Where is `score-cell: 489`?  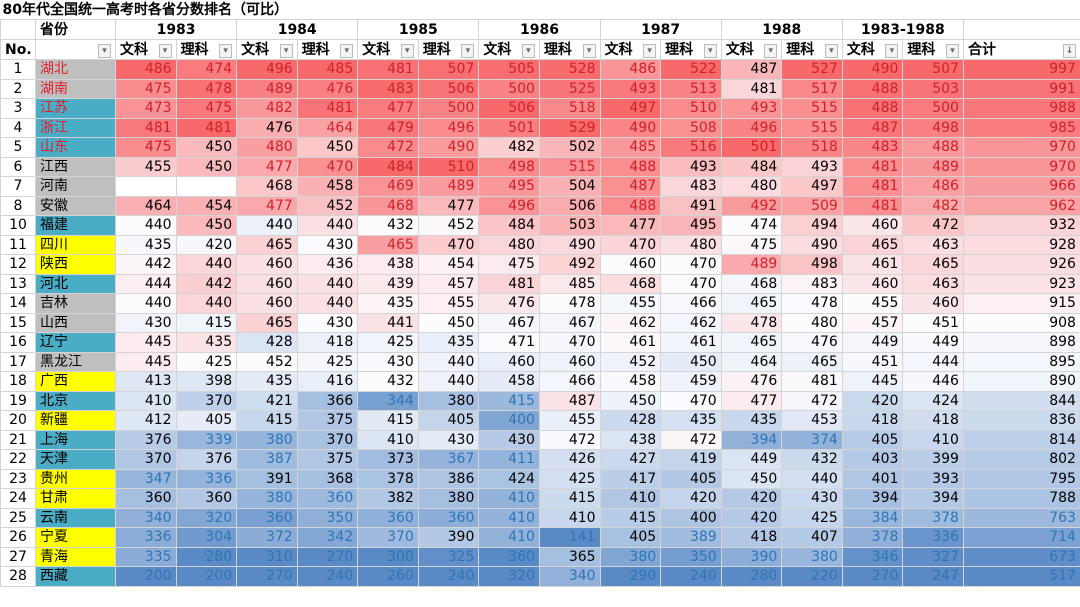 score-cell: 489 is located at coordinates (751, 264).